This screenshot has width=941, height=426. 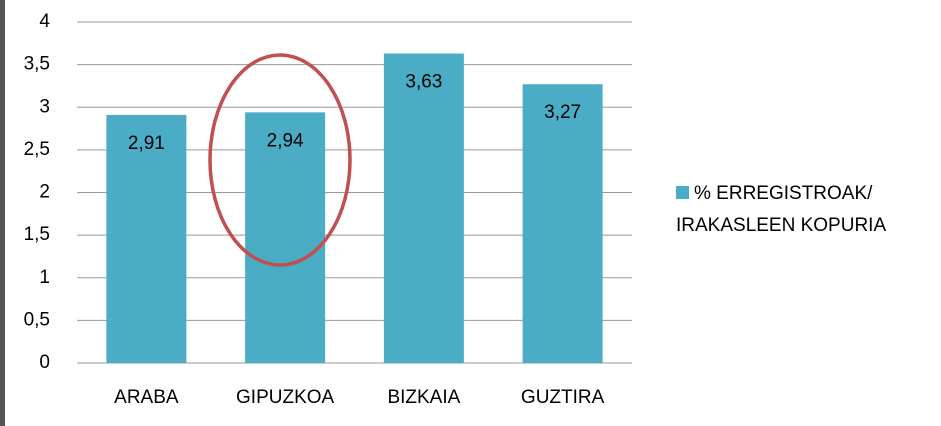 What do you see at coordinates (37, 64) in the screenshot?
I see `y-tick-label: 3,5` at bounding box center [37, 64].